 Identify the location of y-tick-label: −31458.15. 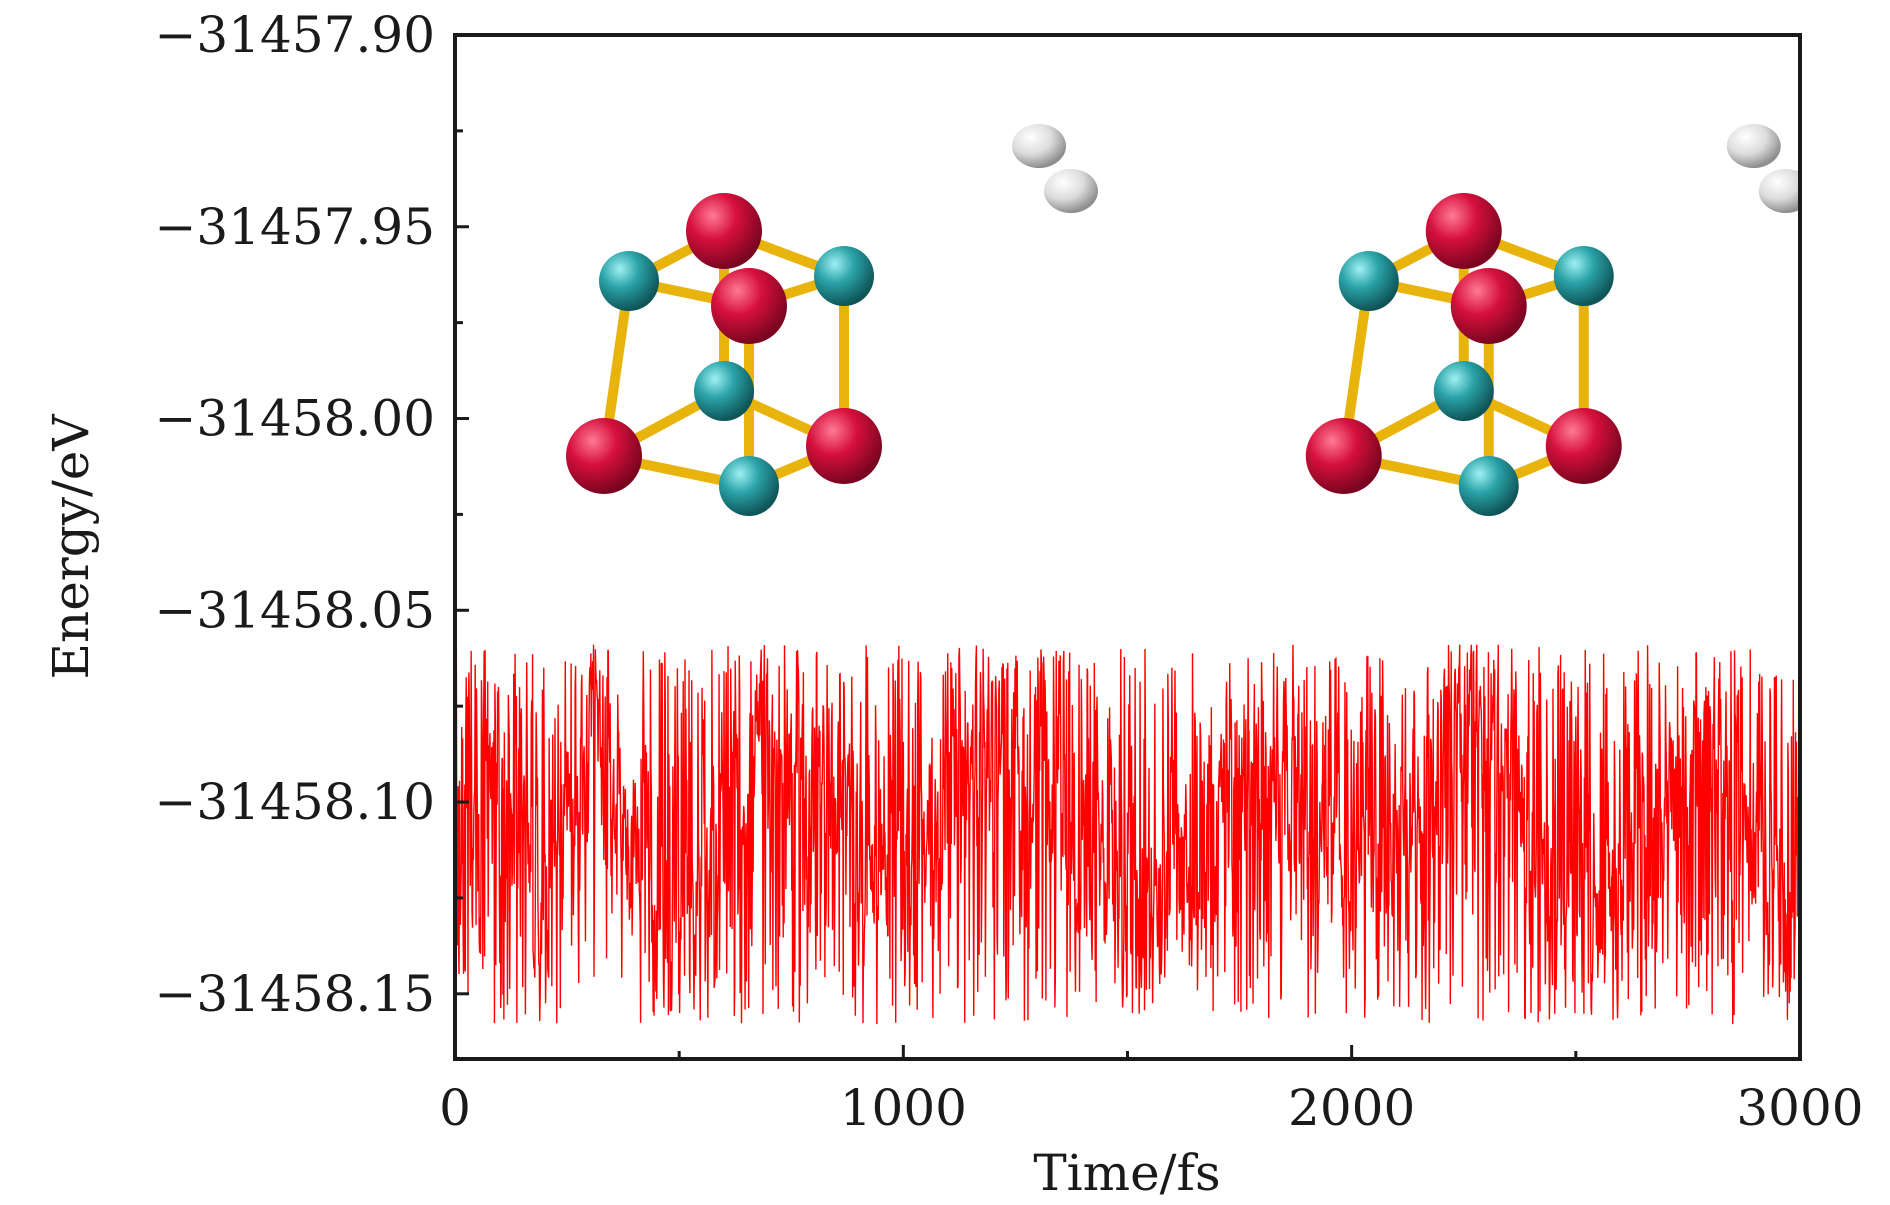
(295, 994).